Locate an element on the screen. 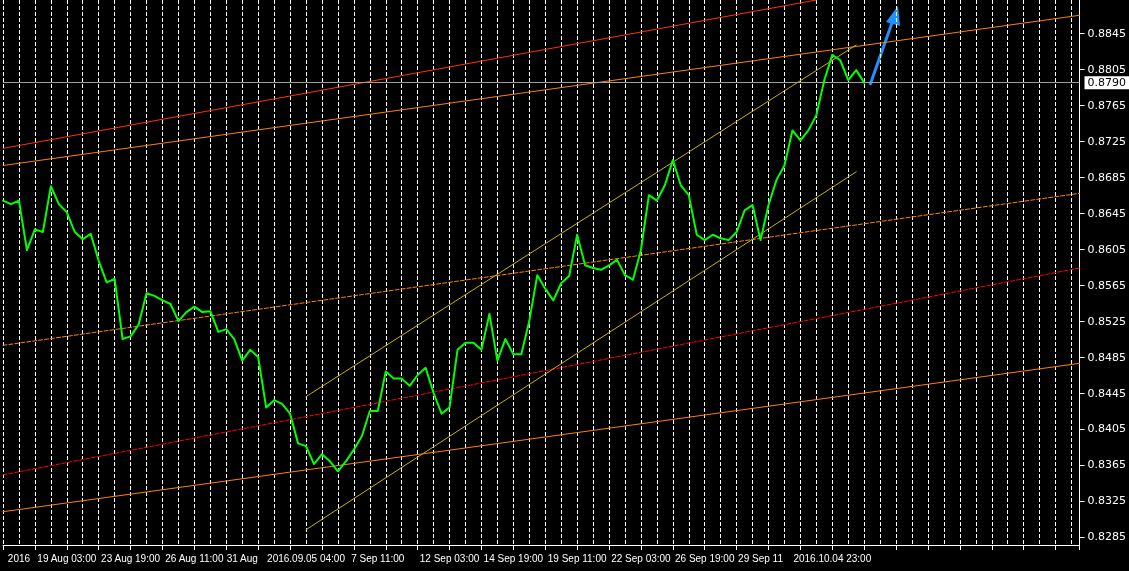 The width and height of the screenshot is (1129, 571). x-tick-label: 2016.09.05 04:00 is located at coordinates (306, 558).